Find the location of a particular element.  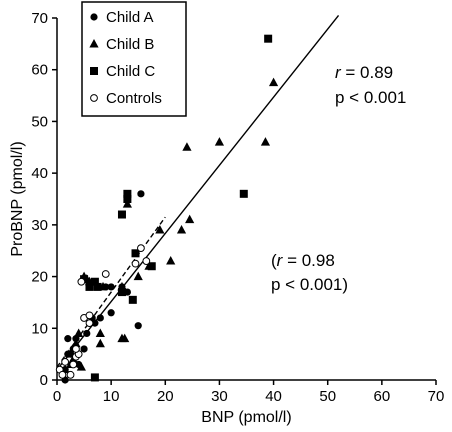

legend-marker-child-b is located at coordinates (94, 43).